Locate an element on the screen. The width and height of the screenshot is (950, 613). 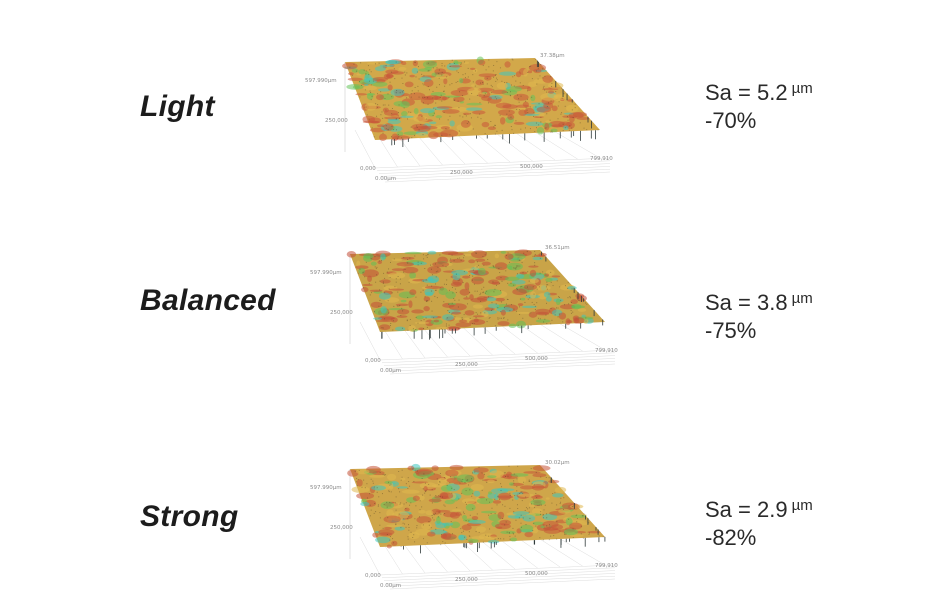
surface-texture is located at coordinates (470, 98).